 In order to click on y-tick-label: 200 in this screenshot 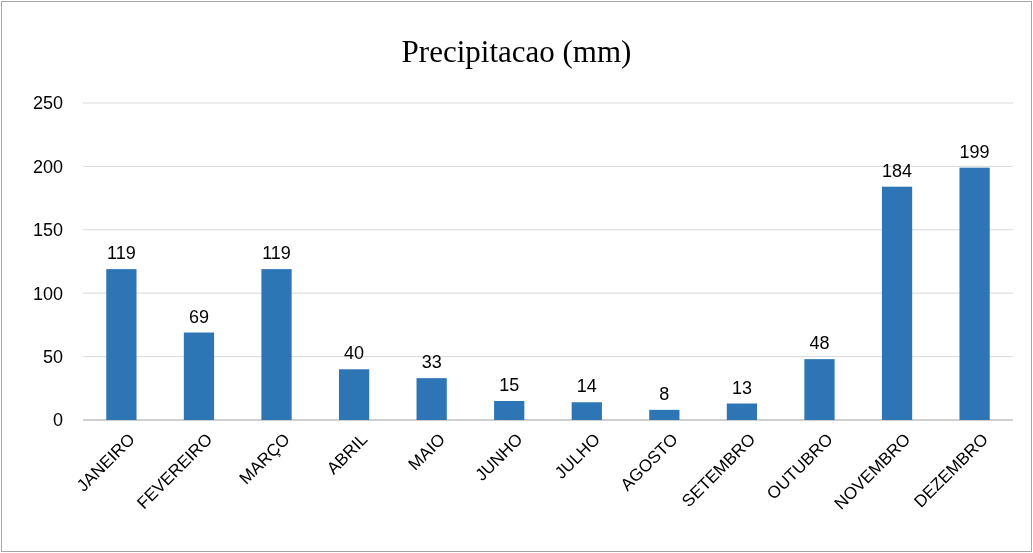, I will do `click(47, 166)`.